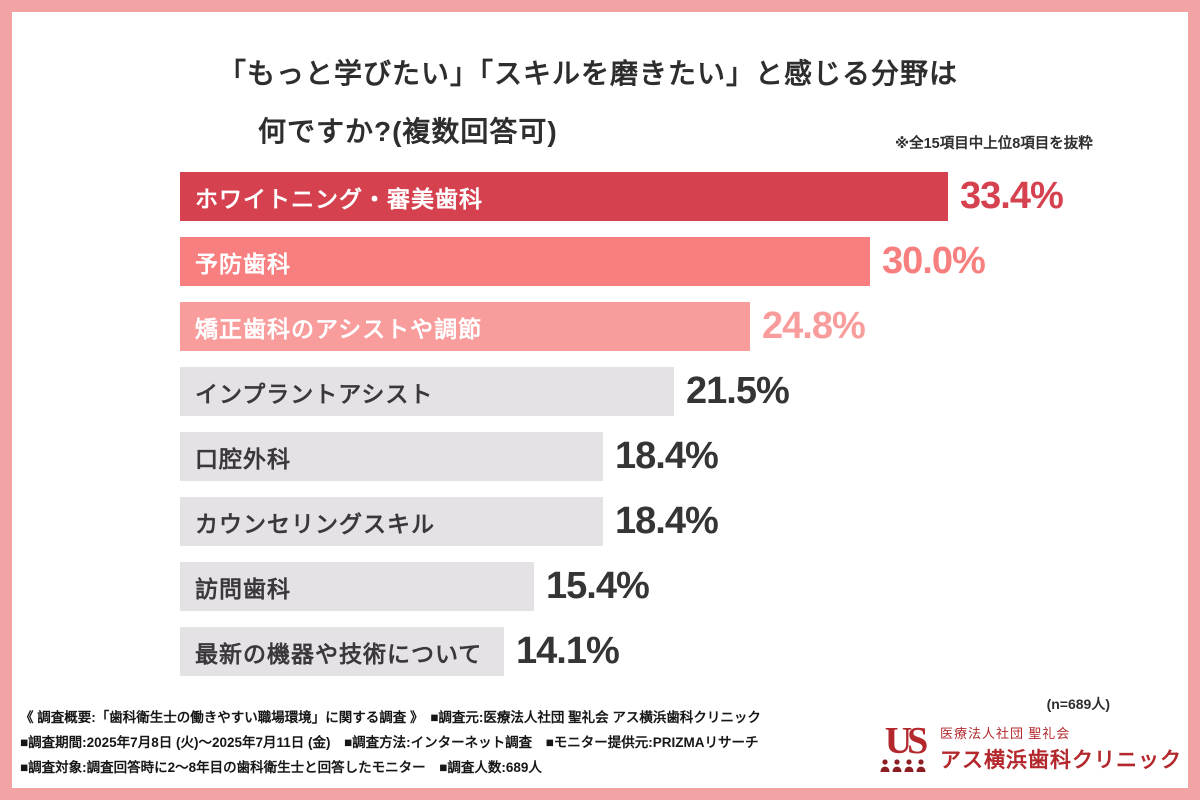 The image size is (1200, 800). Describe the element at coordinates (243, 458) in the screenshot. I see `bar-label: 口腔外科` at that location.